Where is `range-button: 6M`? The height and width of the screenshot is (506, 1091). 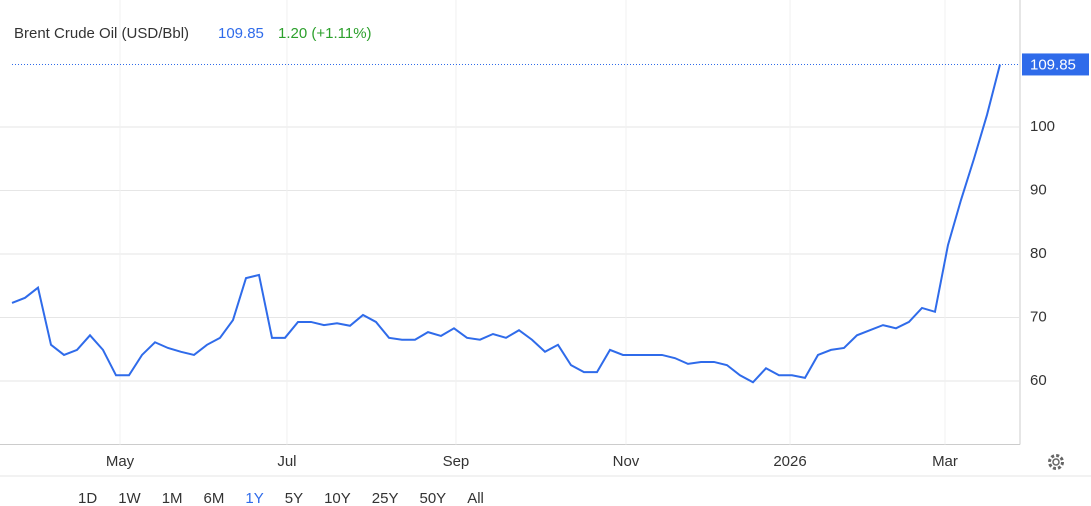
range-button: 6M is located at coordinates (214, 498).